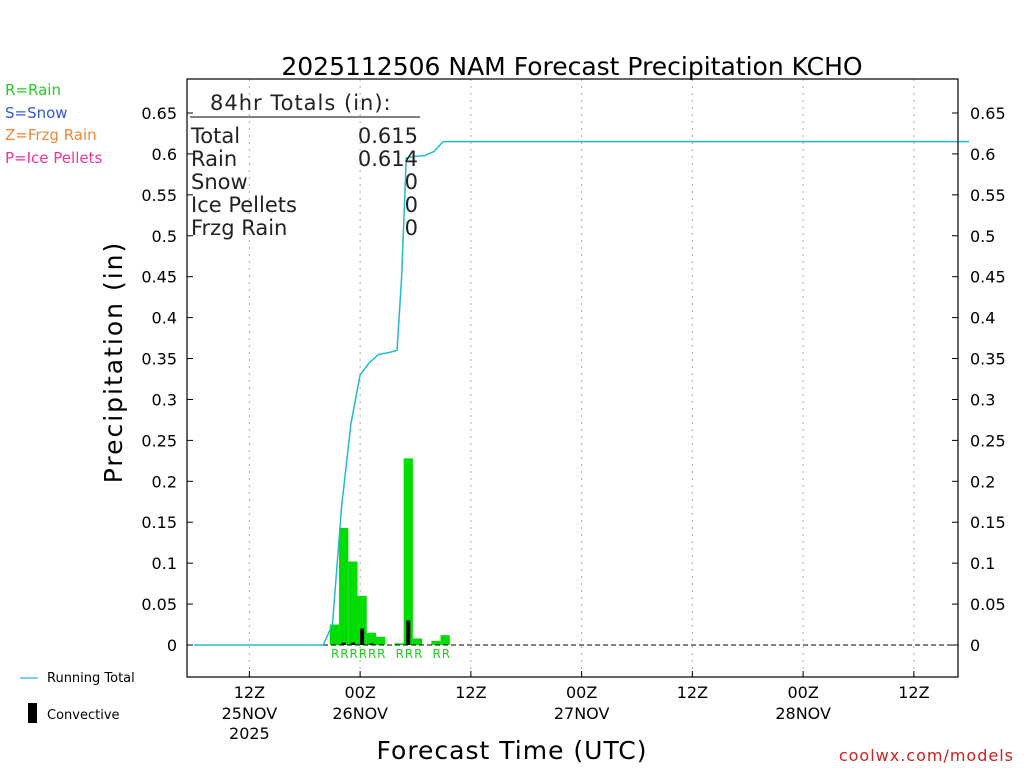 The height and width of the screenshot is (768, 1024). I want to click on y-tick-label-left: 0.2, so click(164, 481).